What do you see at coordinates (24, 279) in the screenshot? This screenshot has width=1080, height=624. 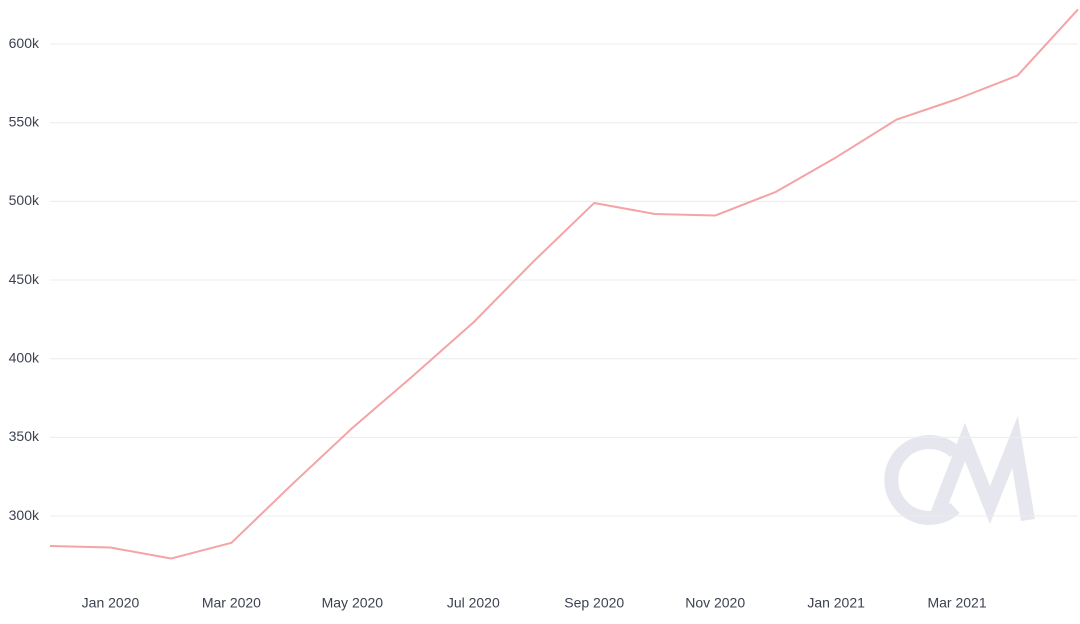 I see `y-tick-label: 450k` at bounding box center [24, 279].